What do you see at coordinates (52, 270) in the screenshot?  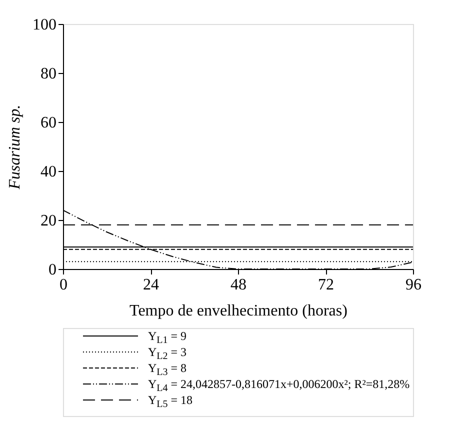 I see `y-tick-label: 0` at bounding box center [52, 270].